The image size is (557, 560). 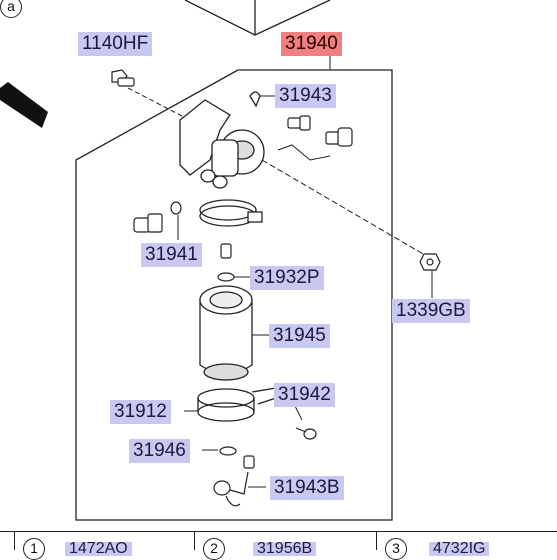 What do you see at coordinates (24, 105) in the screenshot?
I see `hose-fragment` at bounding box center [24, 105].